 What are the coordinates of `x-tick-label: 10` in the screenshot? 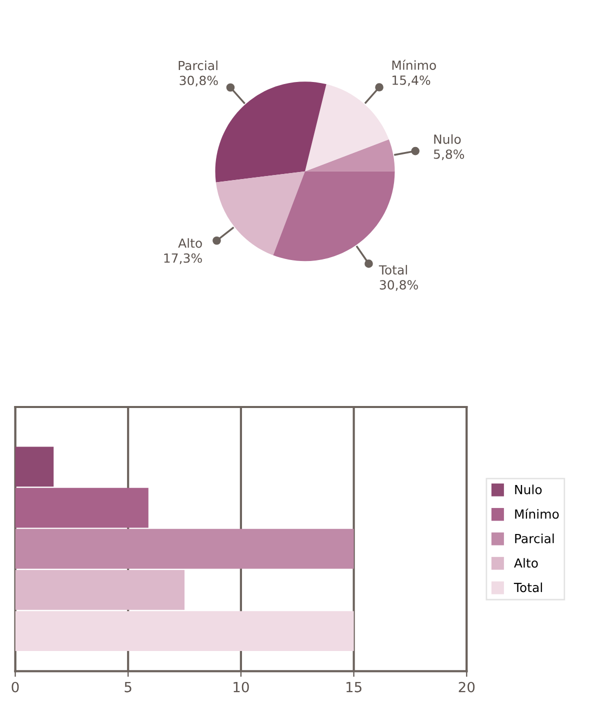 It's located at (241, 687).